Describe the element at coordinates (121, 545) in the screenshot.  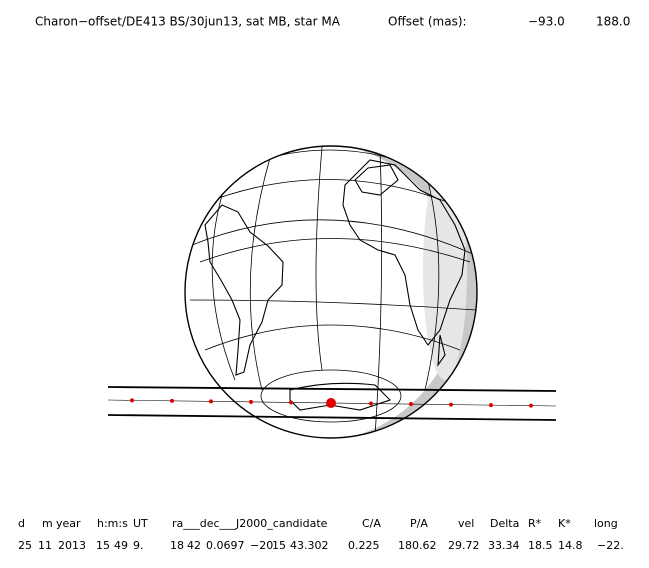
I see `table-cell: 49` at that location.